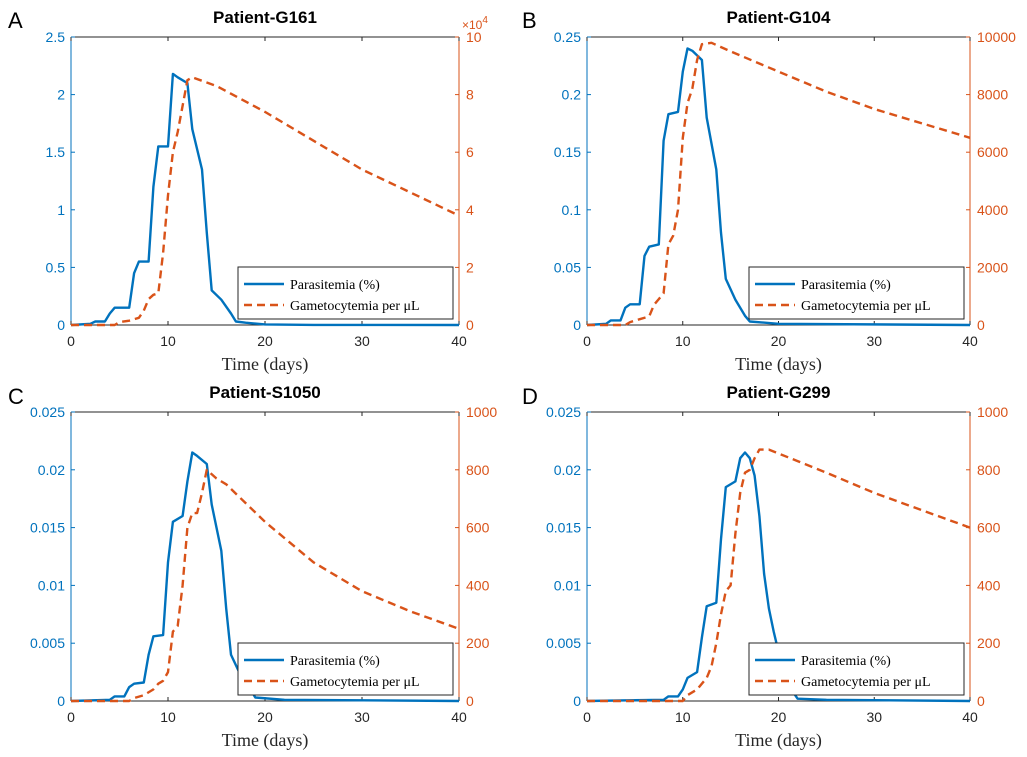  Describe the element at coordinates (265, 392) in the screenshot. I see `chart-title: Patient-S1050` at that location.